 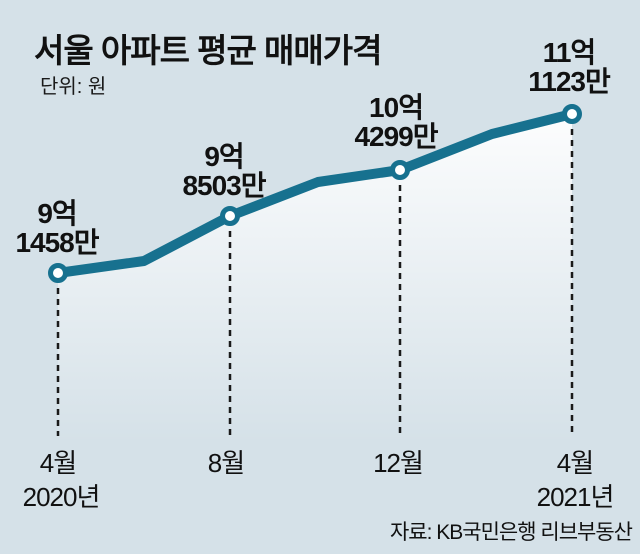 I want to click on value-line2: 1458만, so click(x=57, y=242).